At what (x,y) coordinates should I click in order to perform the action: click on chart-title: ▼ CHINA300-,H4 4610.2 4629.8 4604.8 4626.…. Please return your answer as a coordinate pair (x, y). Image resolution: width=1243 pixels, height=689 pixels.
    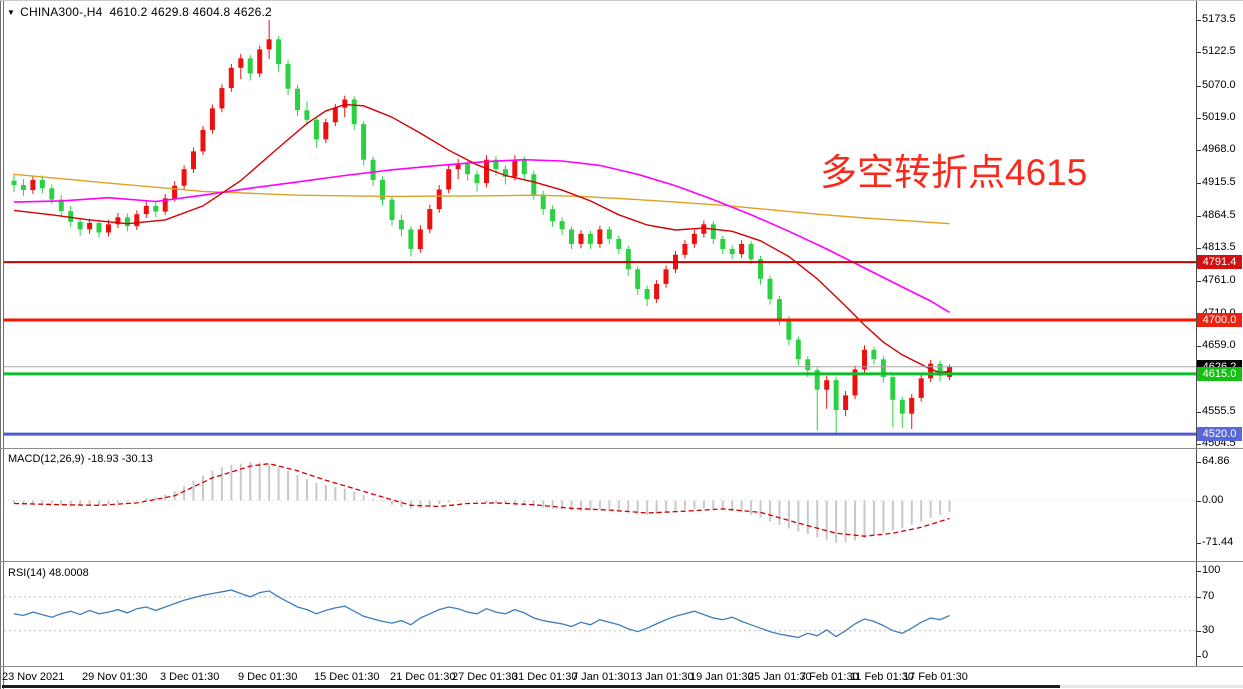
    Looking at the image, I should click on (139, 12).